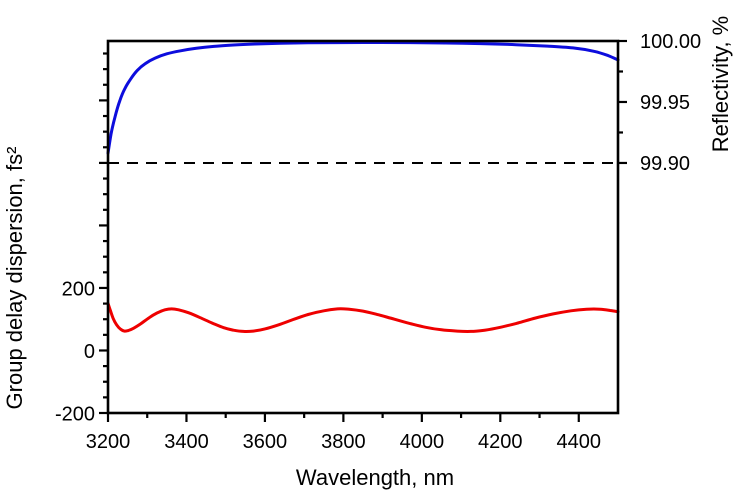  What do you see at coordinates (422, 442) in the screenshot?
I see `x-tick-label: 4000` at bounding box center [422, 442].